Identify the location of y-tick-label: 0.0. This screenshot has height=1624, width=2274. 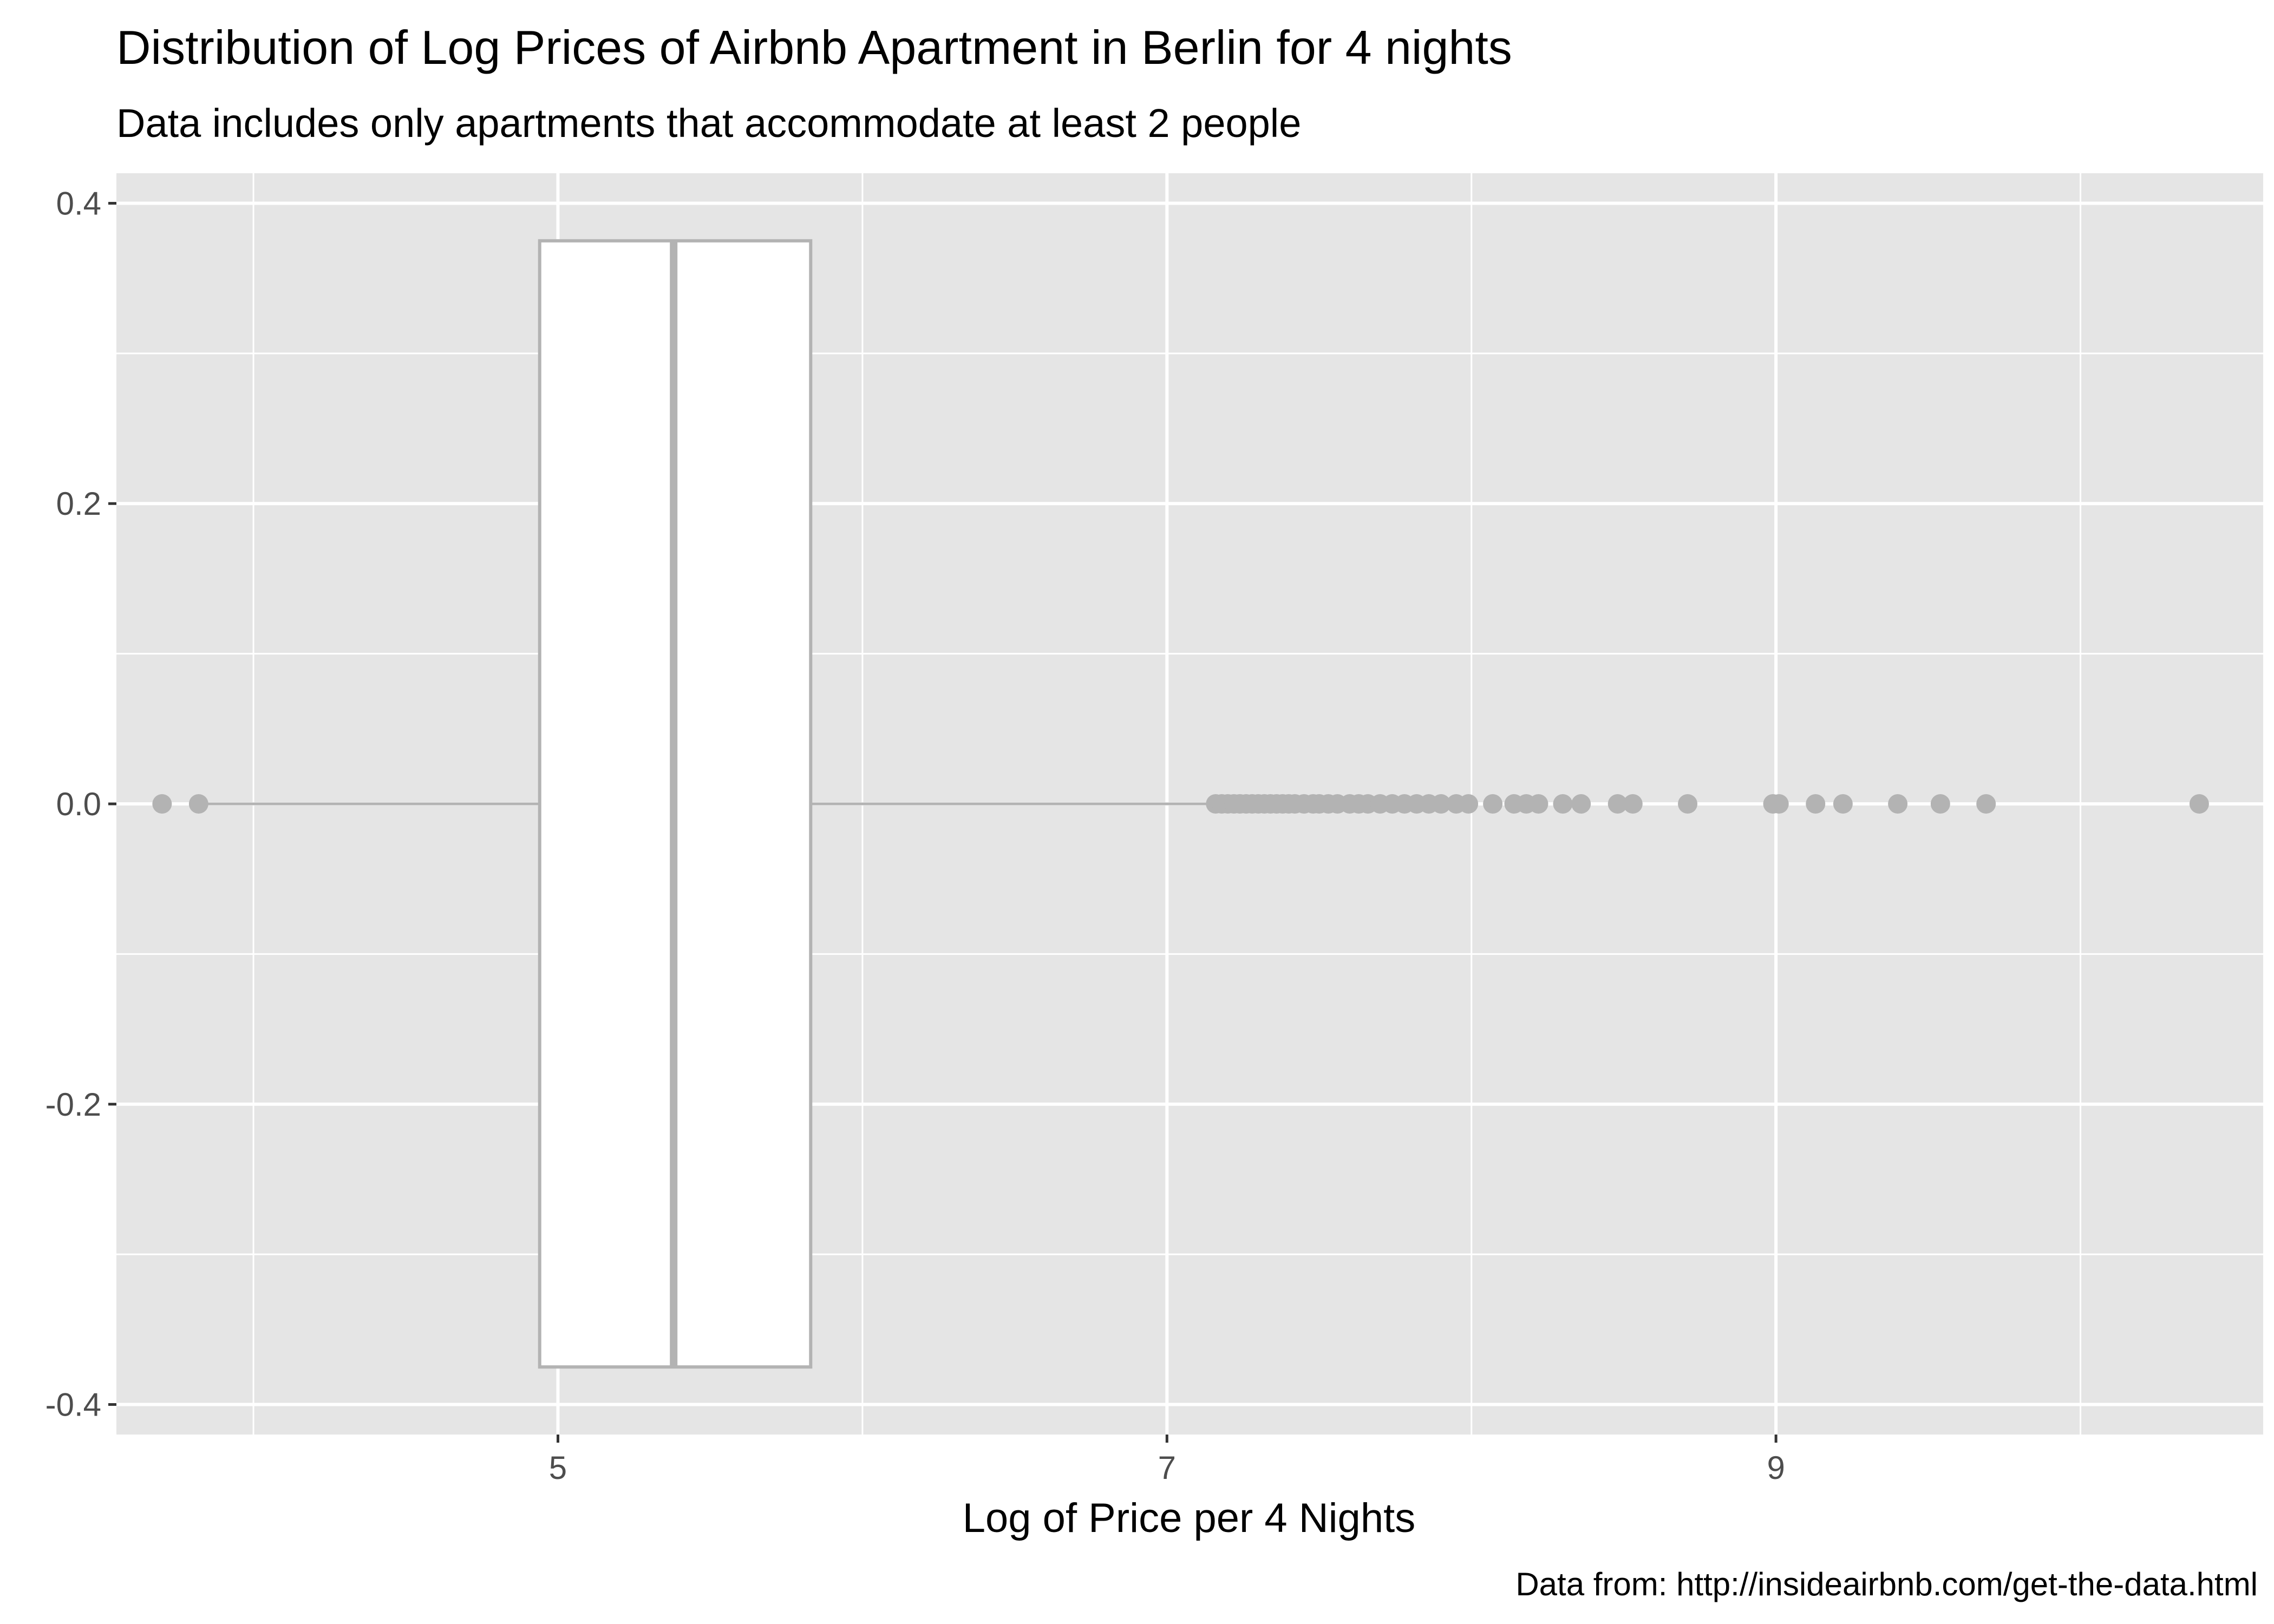
(79, 804).